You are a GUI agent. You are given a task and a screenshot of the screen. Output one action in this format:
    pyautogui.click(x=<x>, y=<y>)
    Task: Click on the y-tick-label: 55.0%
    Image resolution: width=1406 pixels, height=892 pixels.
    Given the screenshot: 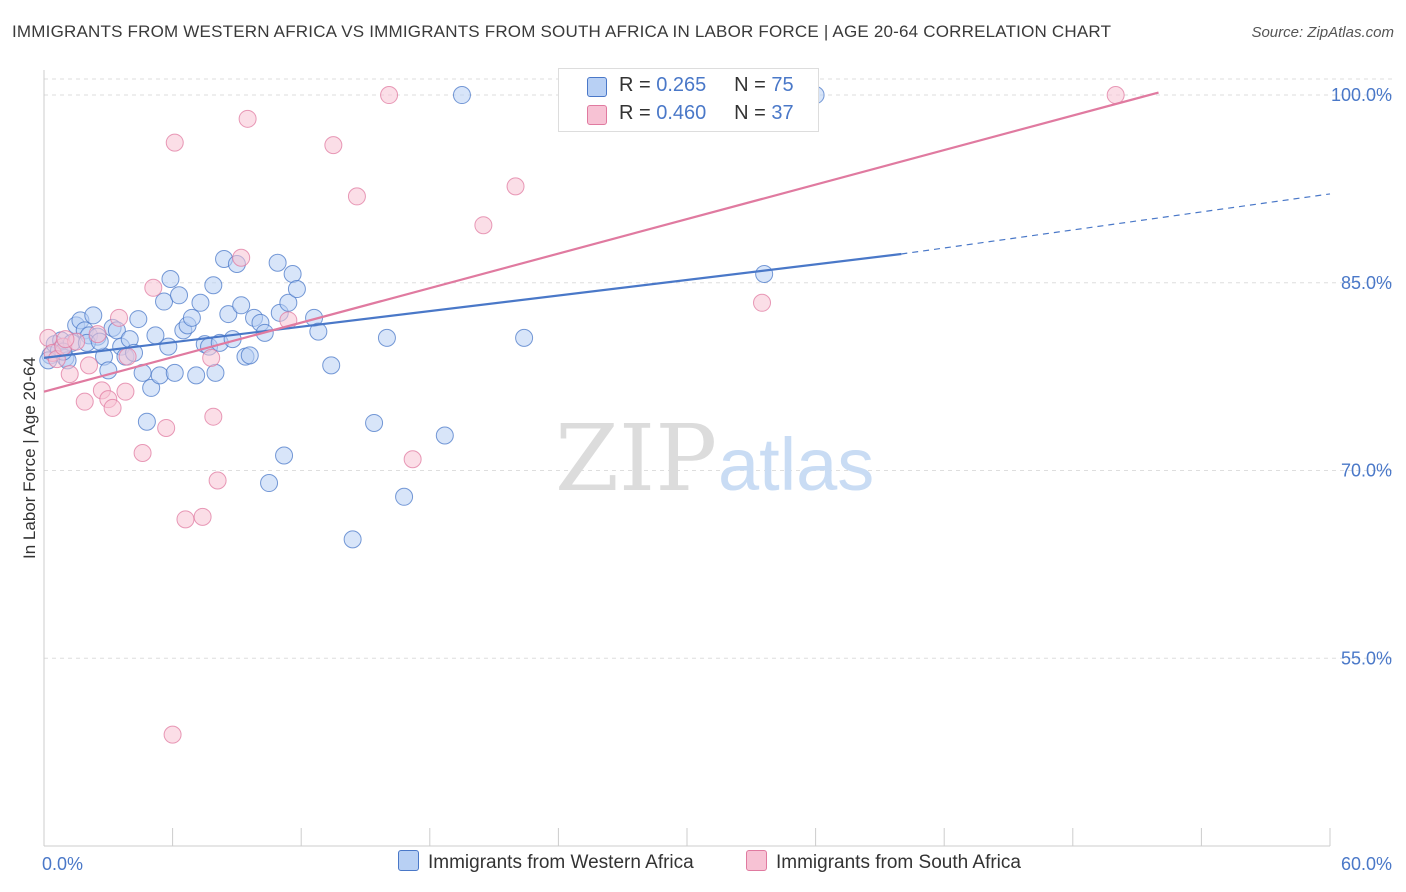 What is the action you would take?
    pyautogui.click(x=1366, y=658)
    